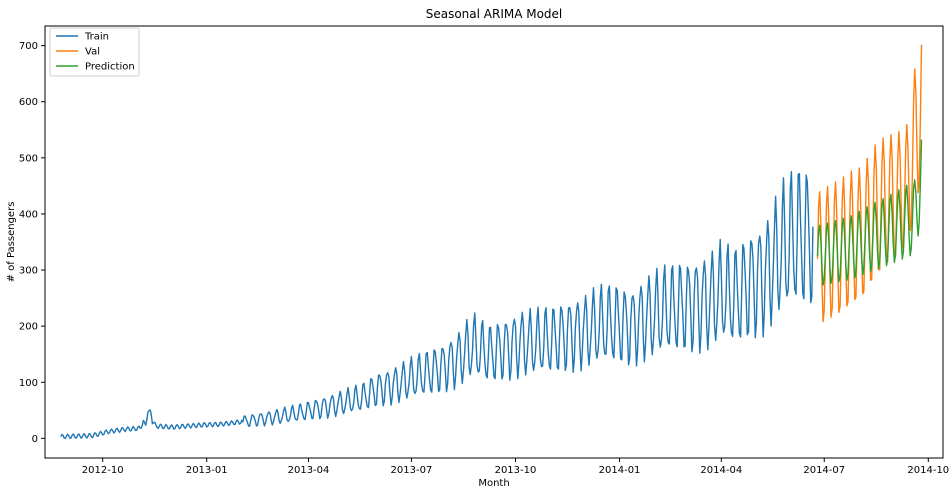 This screenshot has height=496, width=950. Describe the element at coordinates (824, 470) in the screenshot. I see `x-tick-label: 2014-07` at that location.